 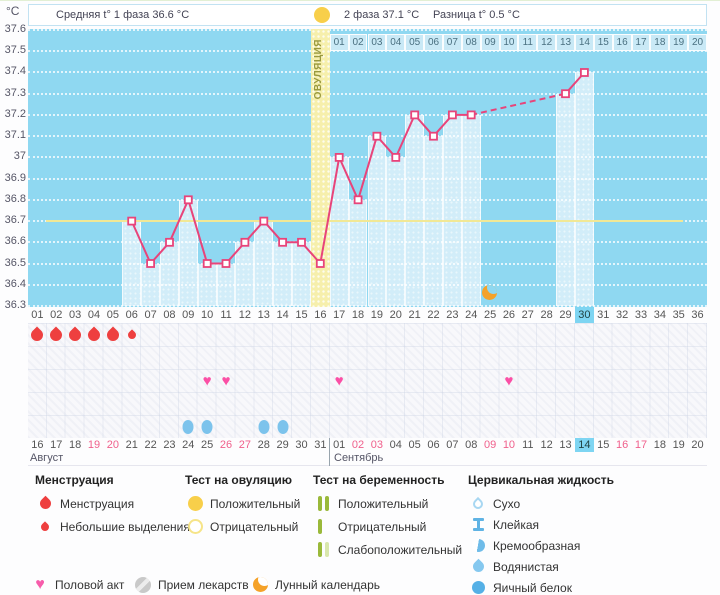 I want to click on date-cell: 05, so click(x=414, y=445).